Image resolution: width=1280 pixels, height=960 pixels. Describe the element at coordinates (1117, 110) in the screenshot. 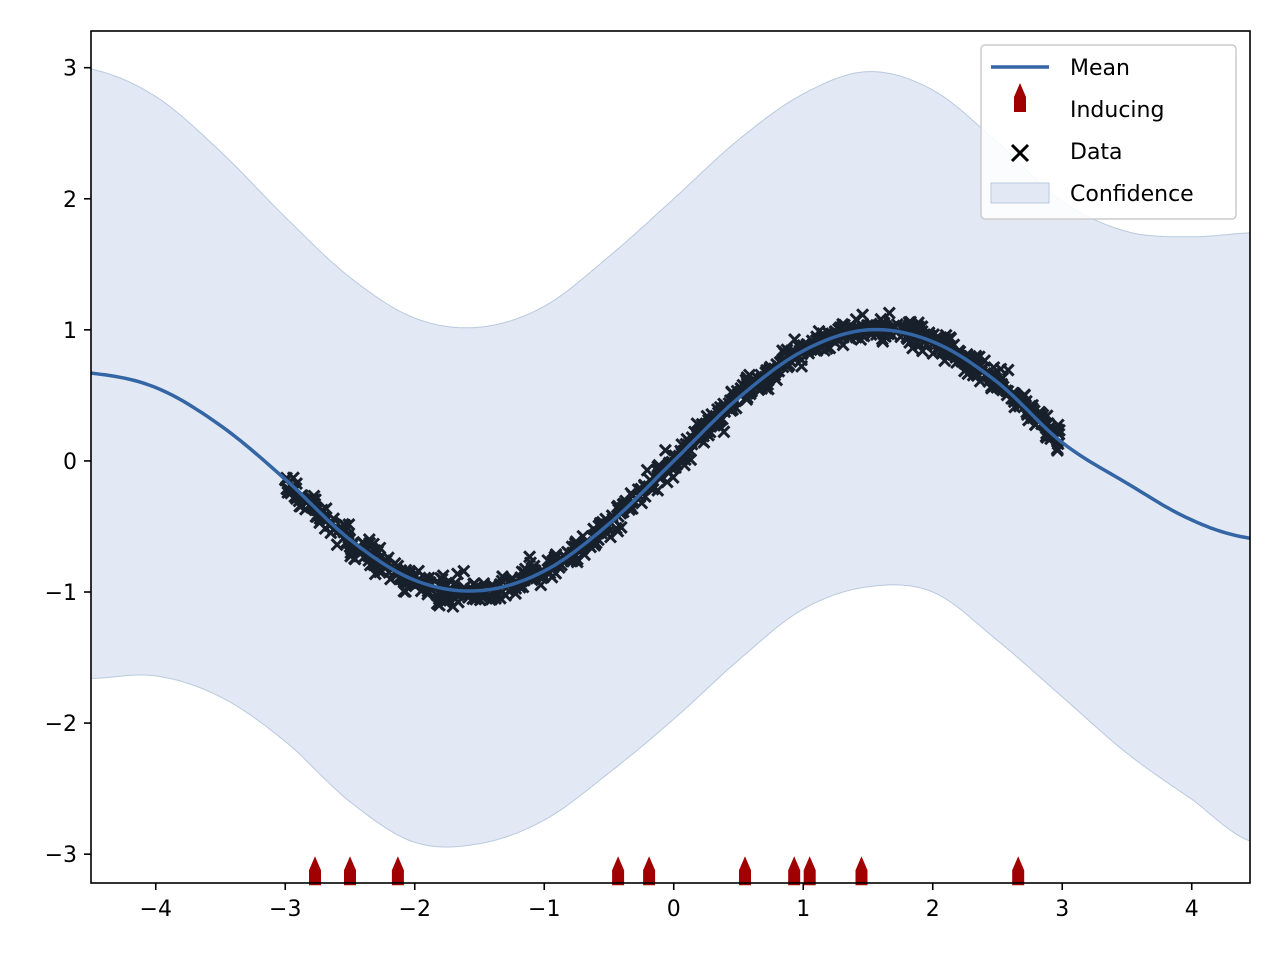

I see `legend-inducing-label: Inducing` at that location.